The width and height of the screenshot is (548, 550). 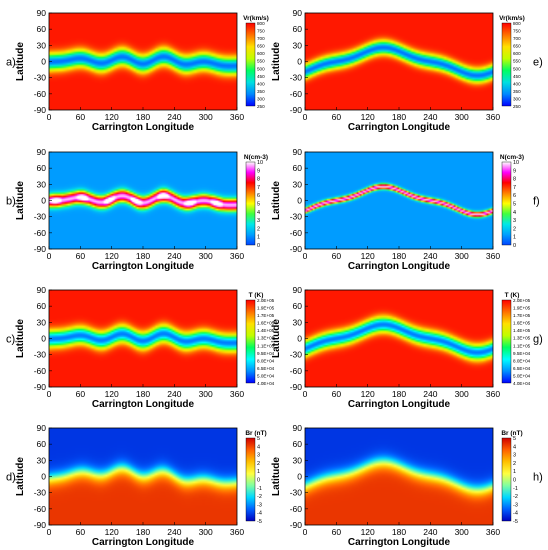 I want to click on colorbar-tick-label: 9.5E+04, so click(x=266, y=353).